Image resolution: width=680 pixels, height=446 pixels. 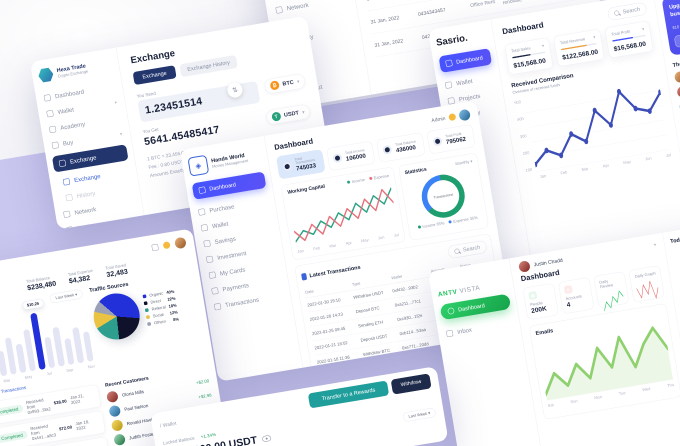 What do you see at coordinates (464, 162) in the screenshot?
I see `period-select: Monthly ▾` at bounding box center [464, 162].